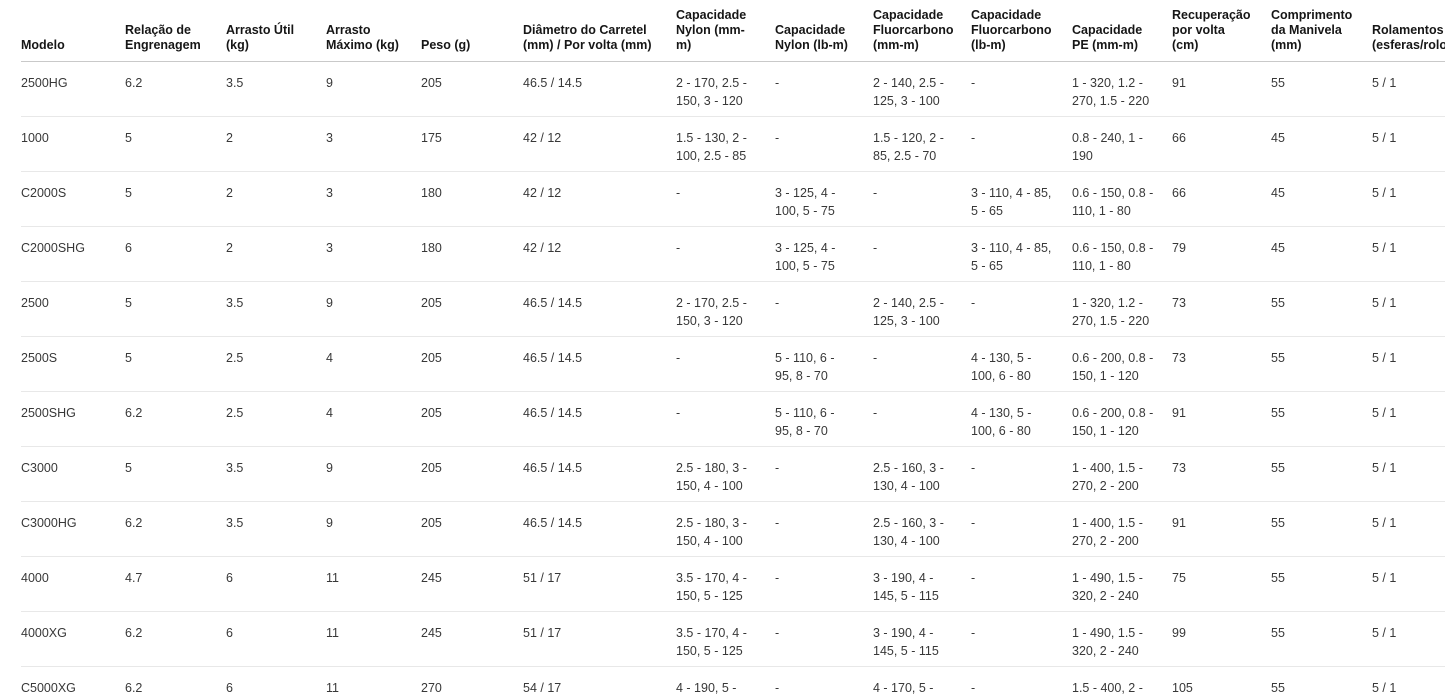 This screenshot has height=700, width=1445. Describe the element at coordinates (73, 584) in the screenshot. I see `model-cell: 4000` at that location.